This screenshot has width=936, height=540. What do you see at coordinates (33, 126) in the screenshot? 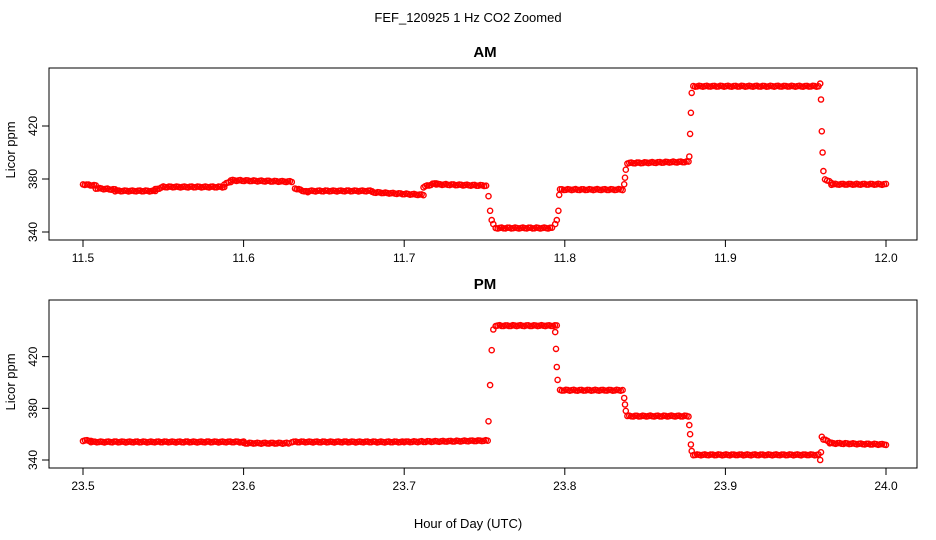
I see `panel-am-ytick-label: 420` at bounding box center [33, 126].